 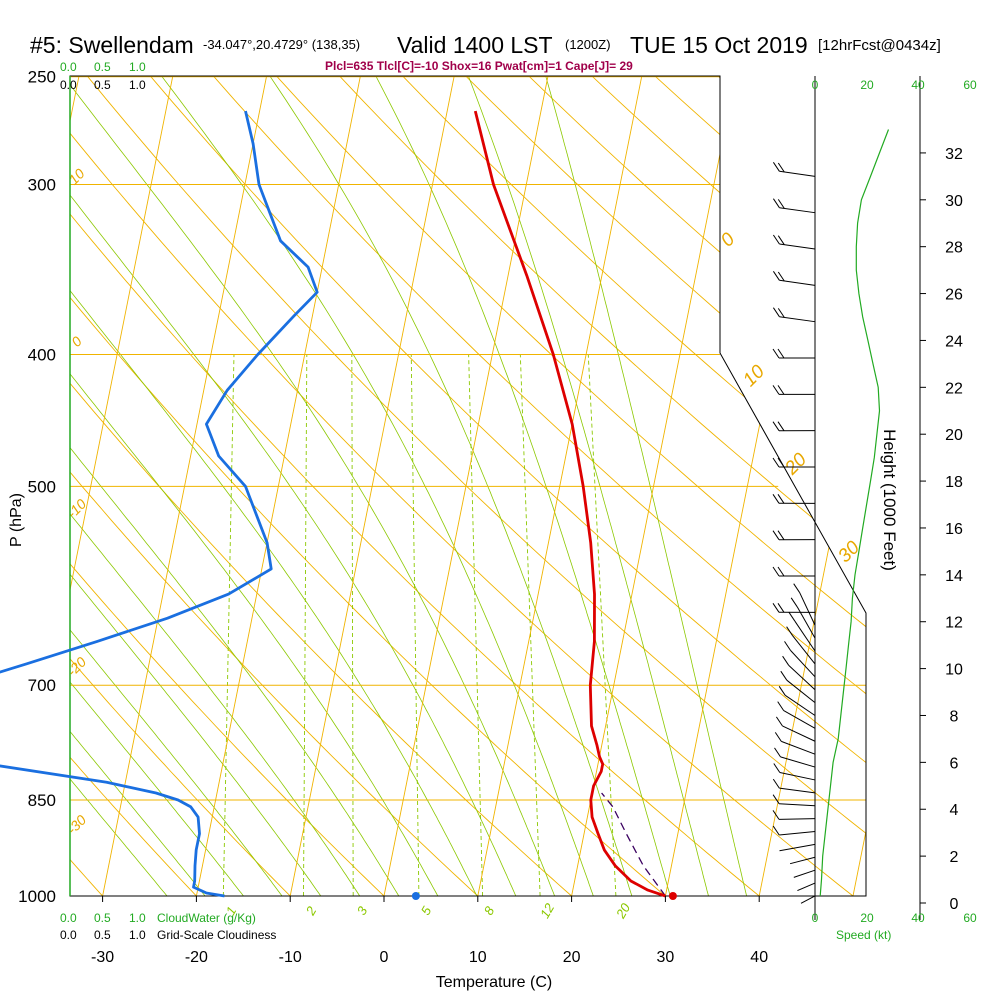 I want to click on dry-adiabat-line, so click(x=147, y=486).